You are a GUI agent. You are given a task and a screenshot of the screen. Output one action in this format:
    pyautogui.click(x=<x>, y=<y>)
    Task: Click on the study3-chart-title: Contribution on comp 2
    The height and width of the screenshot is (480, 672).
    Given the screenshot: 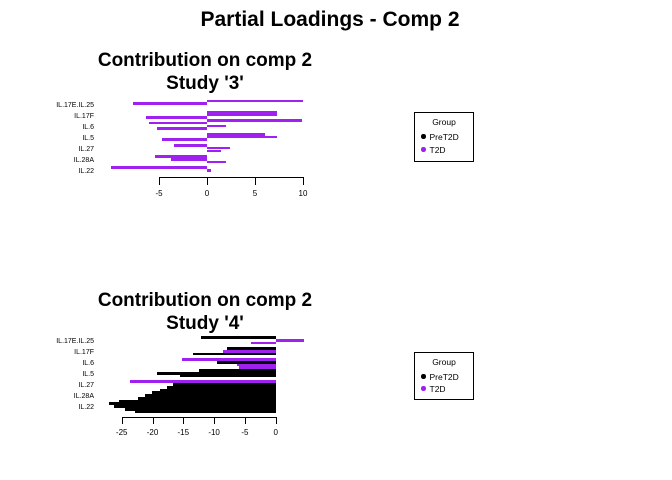 What is the action you would take?
    pyautogui.click(x=205, y=60)
    